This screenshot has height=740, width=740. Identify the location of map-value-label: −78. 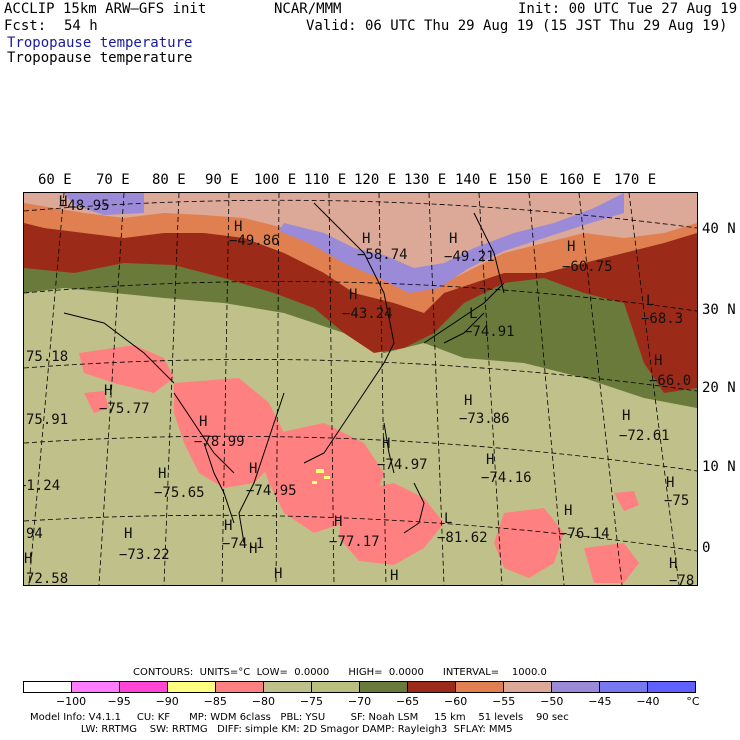
(681, 579).